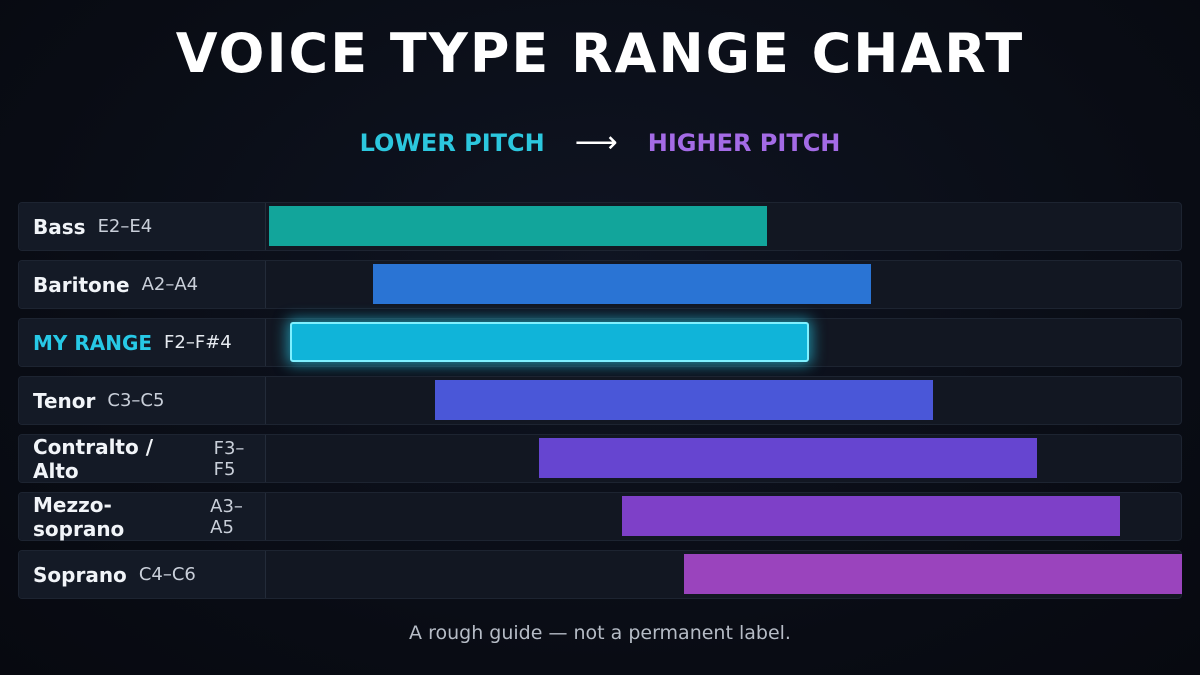 Image resolution: width=1200 pixels, height=675 pixels. What do you see at coordinates (600, 633) in the screenshot?
I see `chart-caption: A rough guide — not a permanent label.` at bounding box center [600, 633].